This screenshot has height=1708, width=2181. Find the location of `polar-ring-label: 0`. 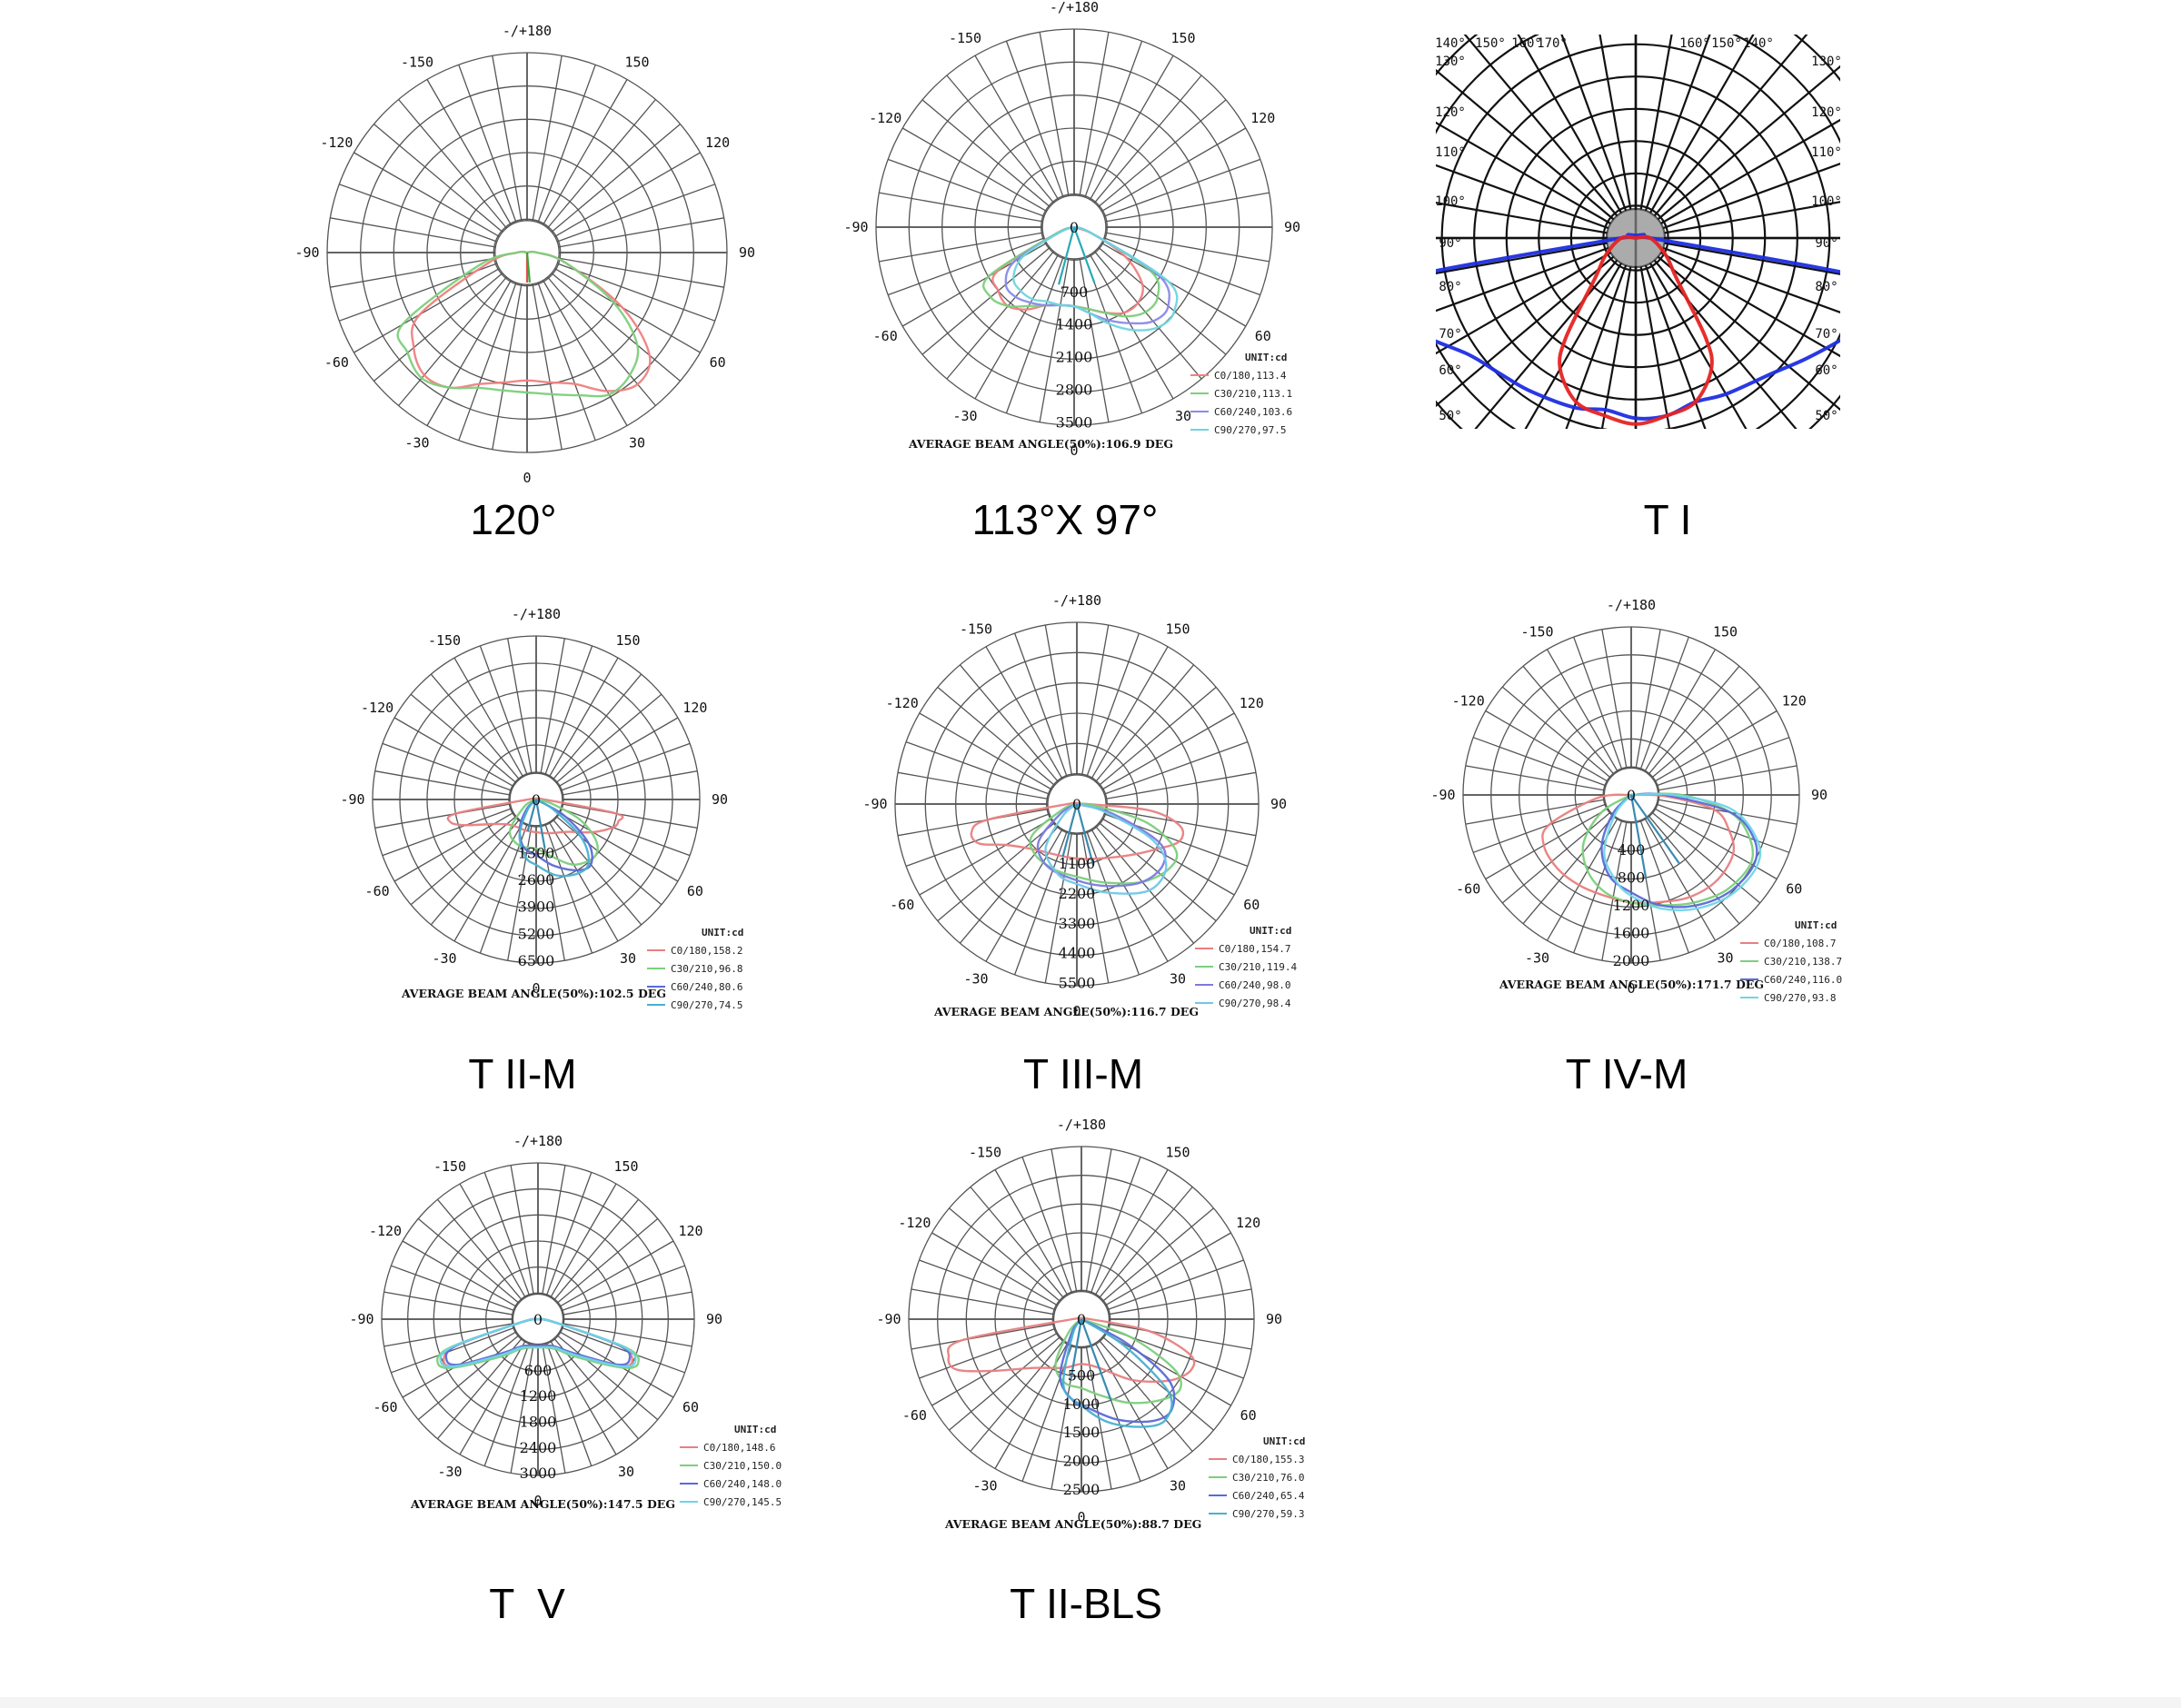

polar-ring-label: 0 is located at coordinates (538, 1319).